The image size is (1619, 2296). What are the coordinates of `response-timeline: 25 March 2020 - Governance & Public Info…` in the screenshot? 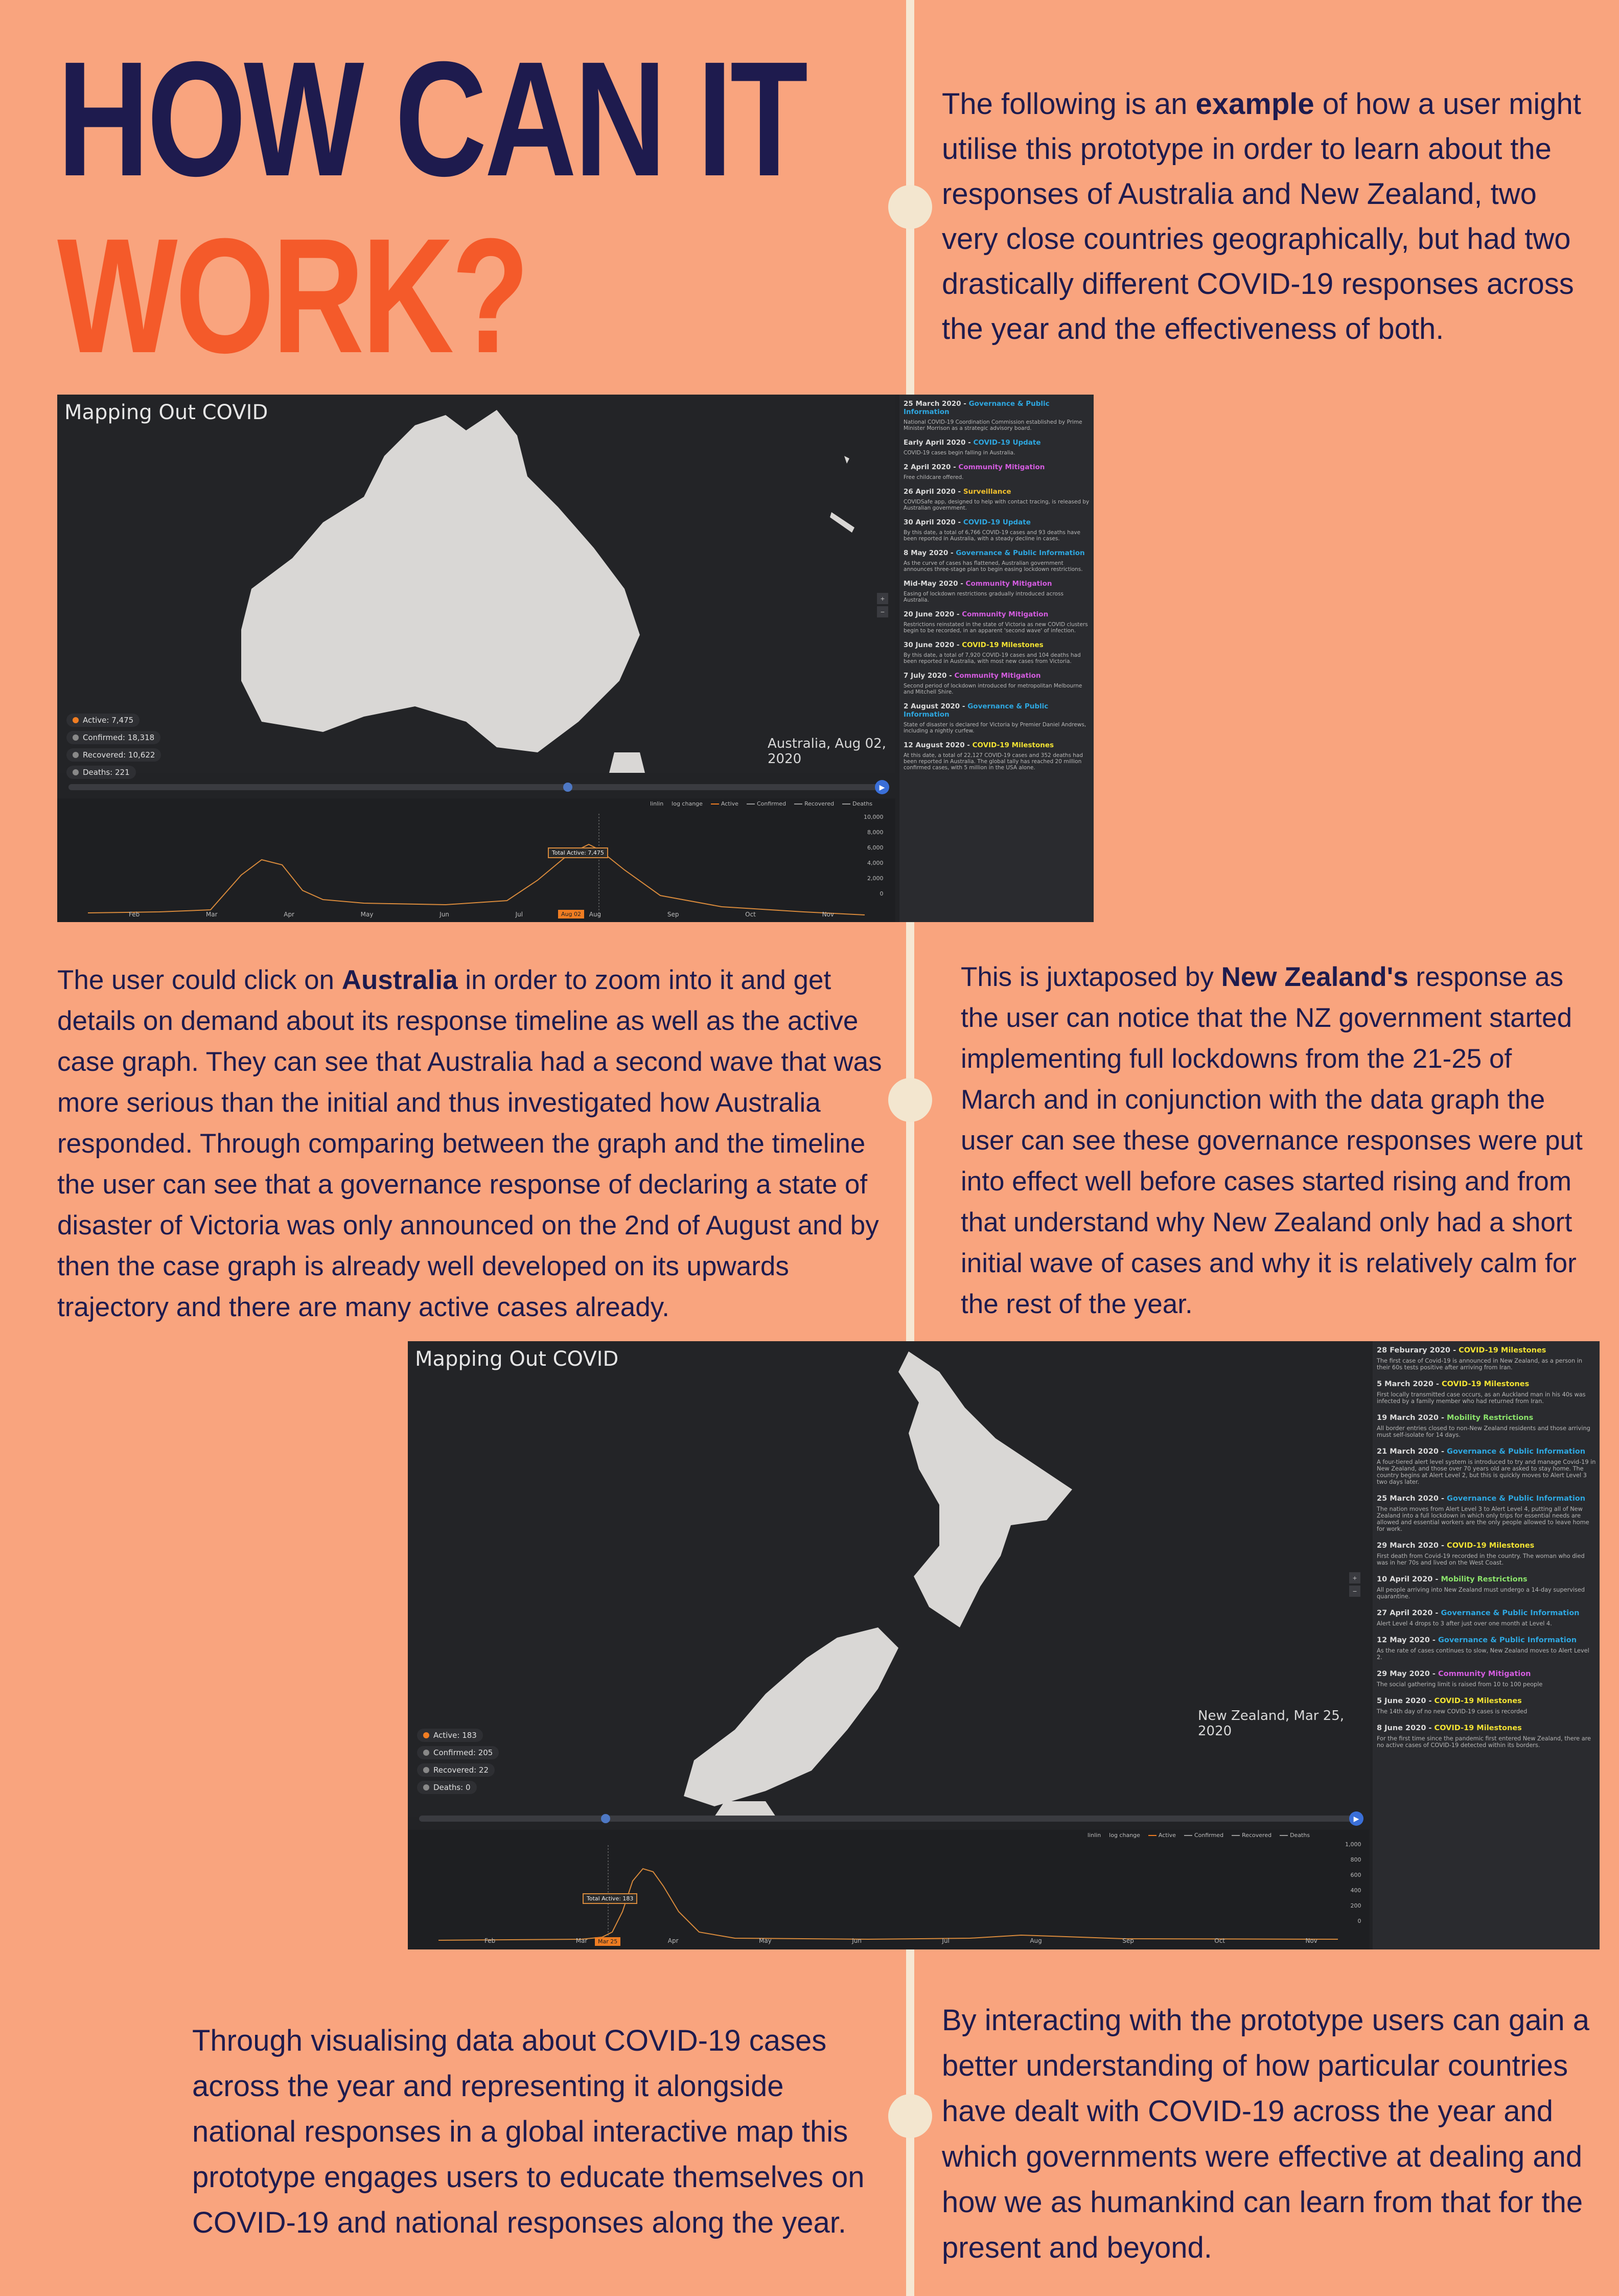 It's located at (996, 659).